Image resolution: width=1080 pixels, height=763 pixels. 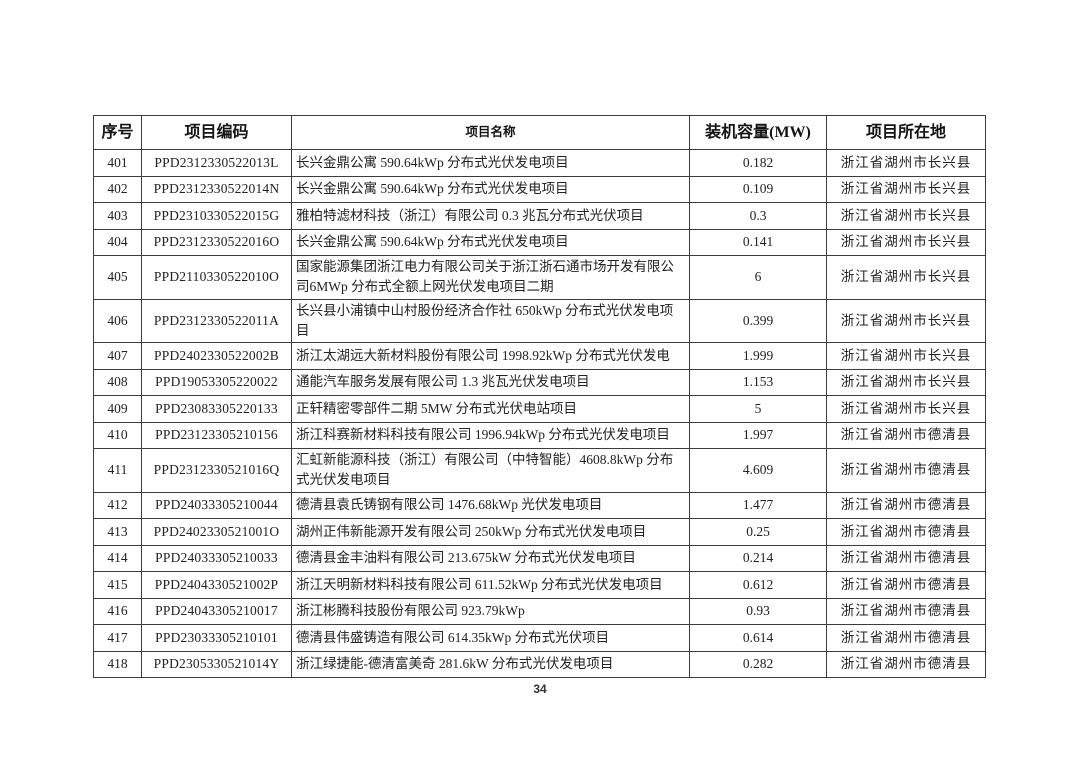 What do you see at coordinates (758, 611) in the screenshot?
I see `cell-installed-capacity: 0.93` at bounding box center [758, 611].